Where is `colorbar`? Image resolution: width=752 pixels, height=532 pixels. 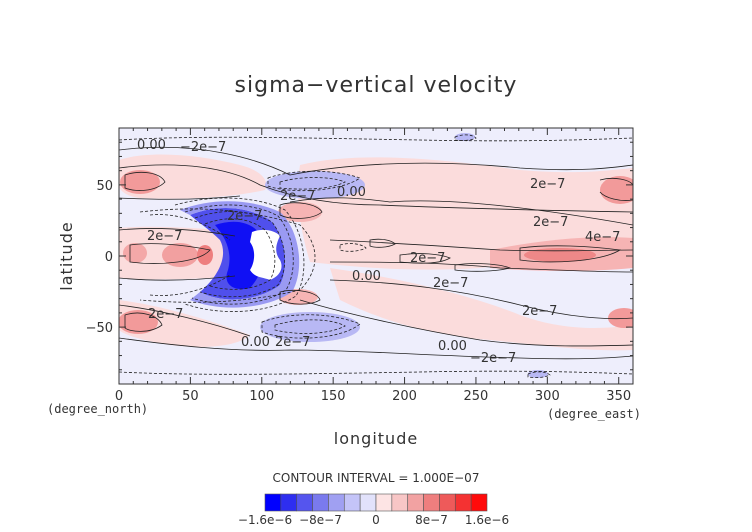 colorbar is located at coordinates (376, 502).